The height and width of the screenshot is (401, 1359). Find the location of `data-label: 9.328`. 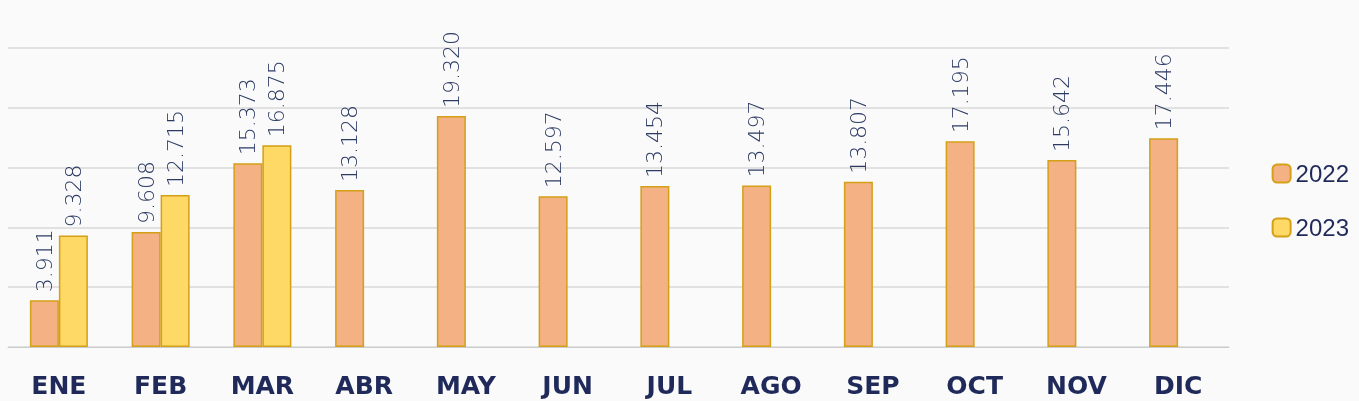

data-label: 9.328 is located at coordinates (73, 196).